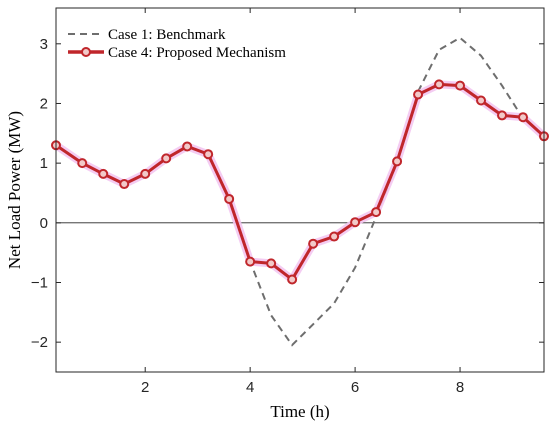 This screenshot has width=550, height=426. I want to click on legend-label-benchmark: Case 1: Benchmark, so click(167, 35).